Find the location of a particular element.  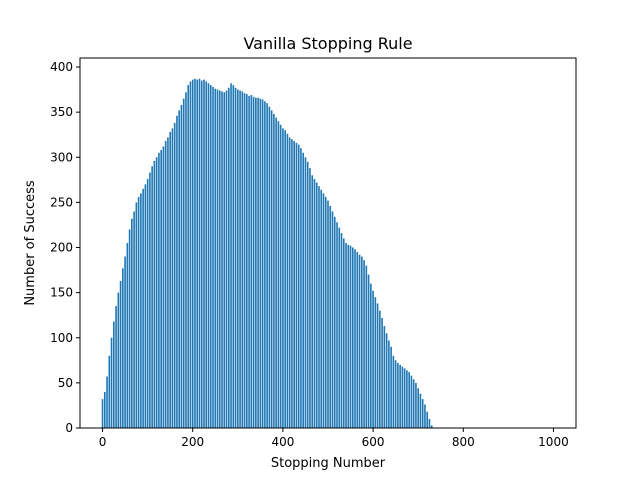

x-tick-label: 800 is located at coordinates (463, 442).